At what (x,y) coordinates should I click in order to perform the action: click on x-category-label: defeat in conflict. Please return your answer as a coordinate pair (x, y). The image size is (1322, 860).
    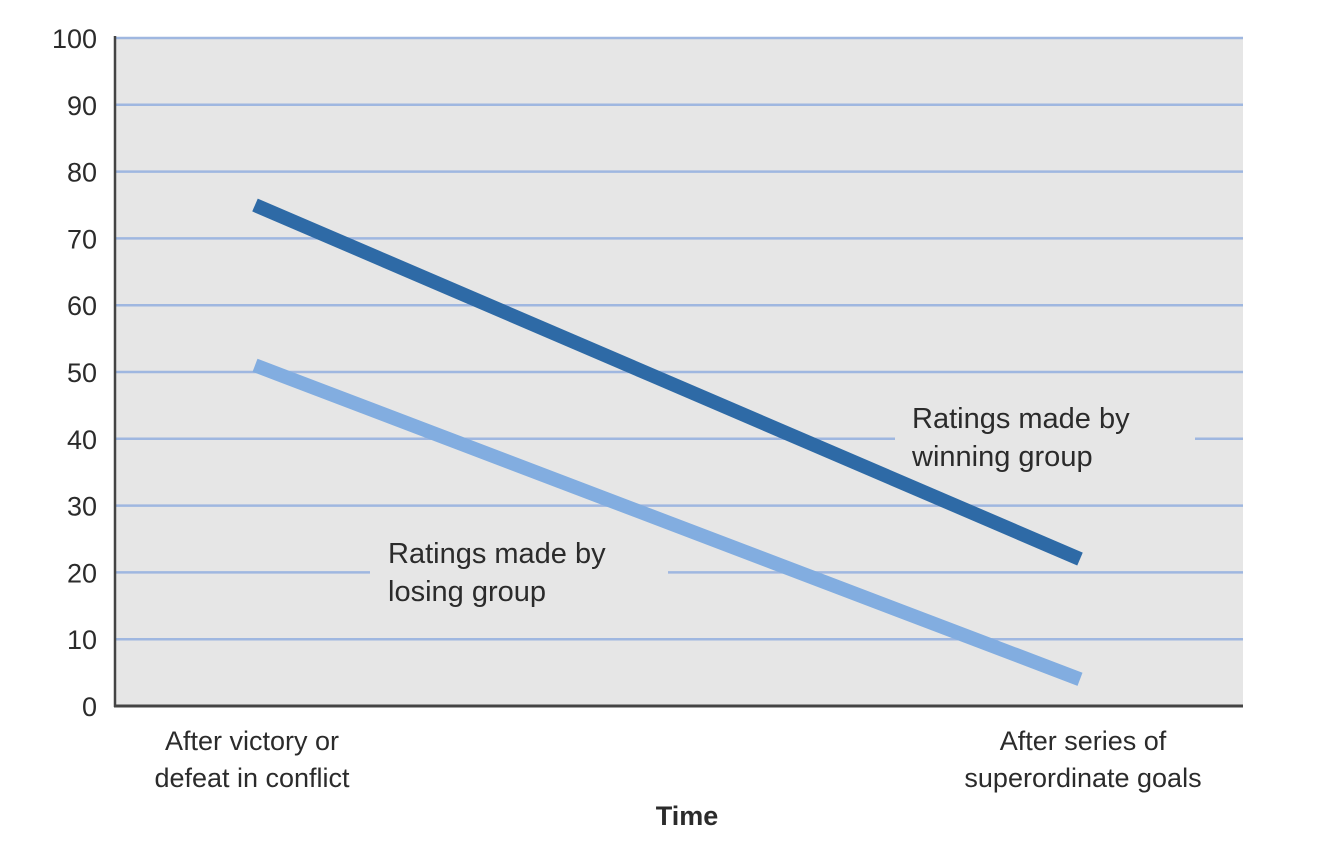
    Looking at the image, I should click on (252, 778).